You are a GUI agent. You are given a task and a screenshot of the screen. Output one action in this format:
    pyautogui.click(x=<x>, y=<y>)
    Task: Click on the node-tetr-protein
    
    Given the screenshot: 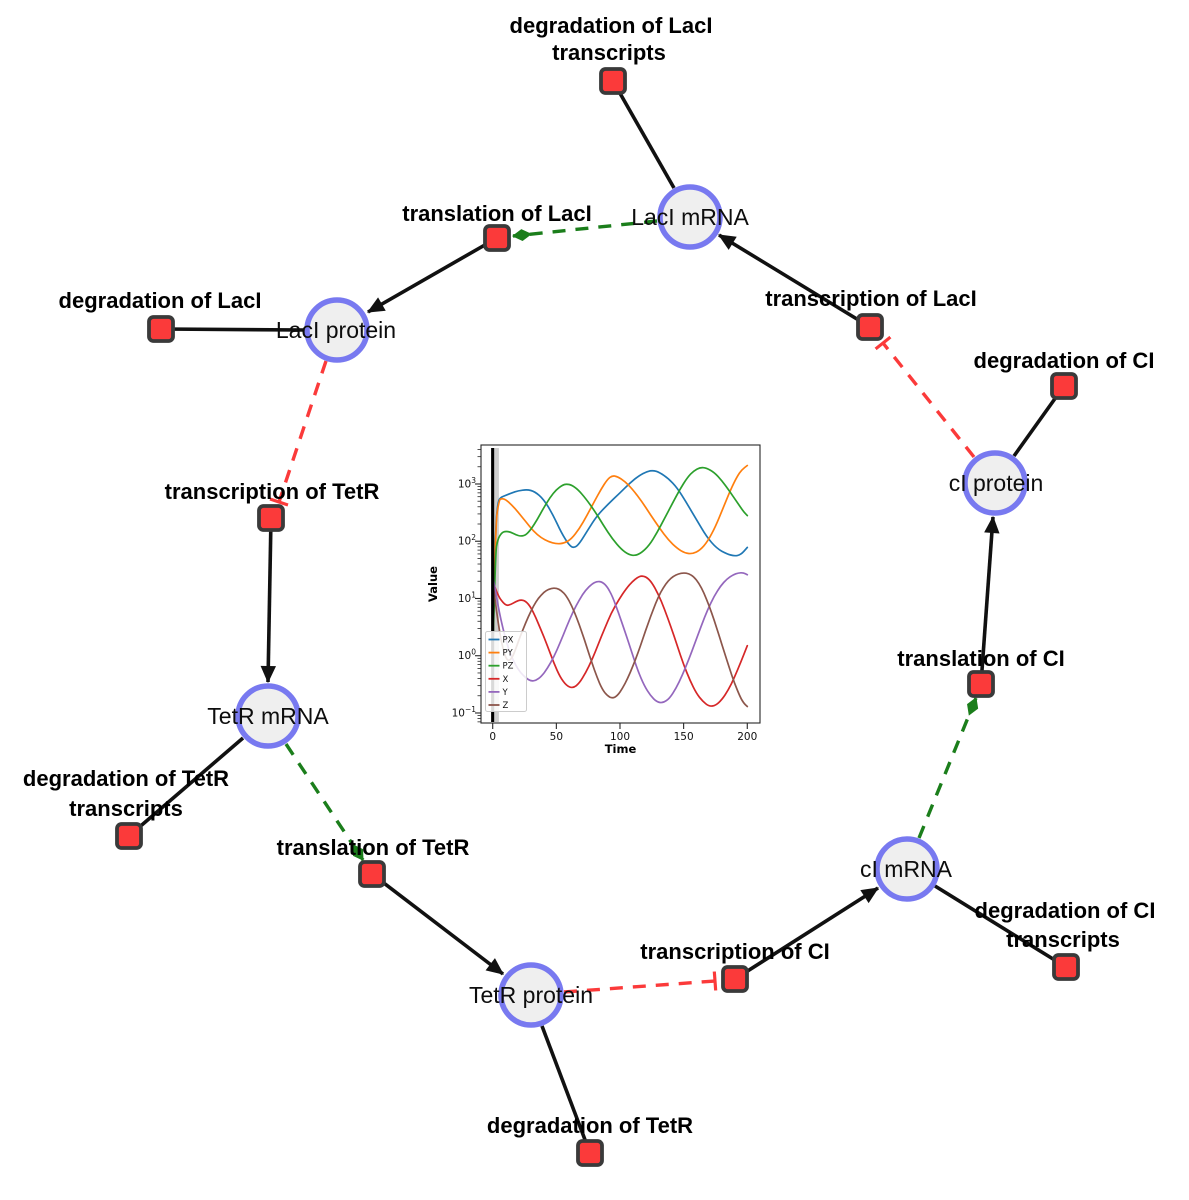 What is the action you would take?
    pyautogui.click(x=531, y=995)
    